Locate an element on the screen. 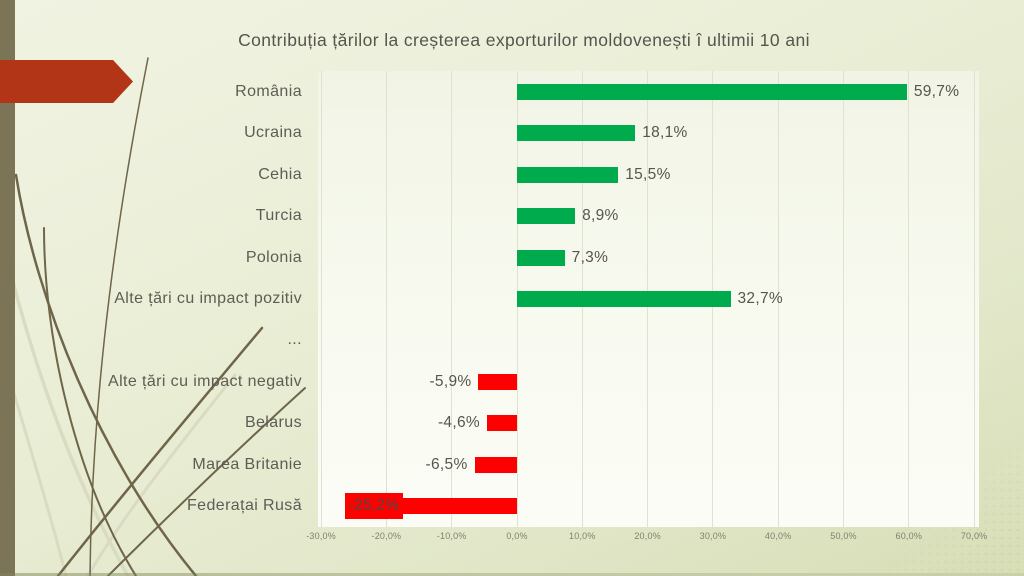 Image resolution: width=1024 pixels, height=576 pixels. category-label: Ucraina is located at coordinates (273, 133).